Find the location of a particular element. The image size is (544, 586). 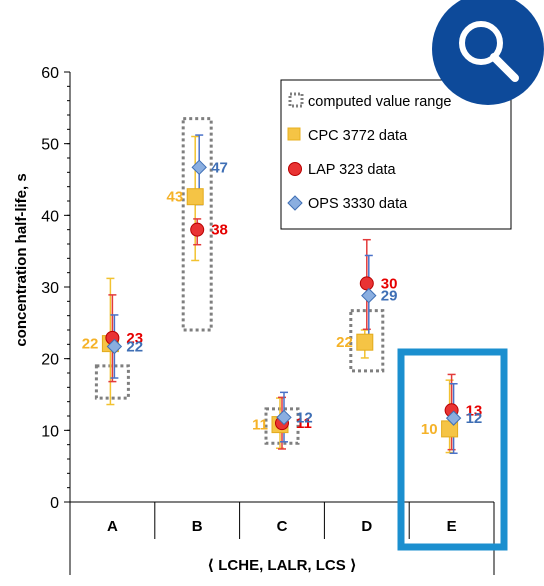

y-tick-label: 30 is located at coordinates (50, 288).